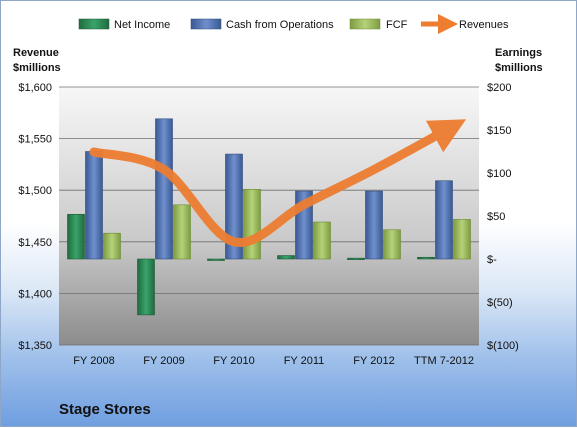 The width and height of the screenshot is (577, 428). I want to click on x-tick-label: FY 2011, so click(304, 361).